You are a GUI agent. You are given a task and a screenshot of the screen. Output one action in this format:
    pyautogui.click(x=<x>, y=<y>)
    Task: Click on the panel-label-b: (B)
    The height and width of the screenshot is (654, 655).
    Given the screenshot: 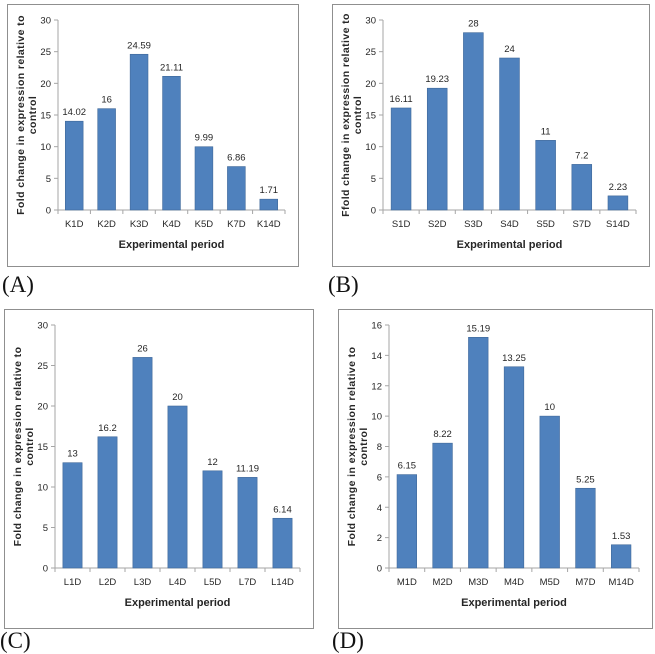 What is the action you would take?
    pyautogui.click(x=343, y=284)
    